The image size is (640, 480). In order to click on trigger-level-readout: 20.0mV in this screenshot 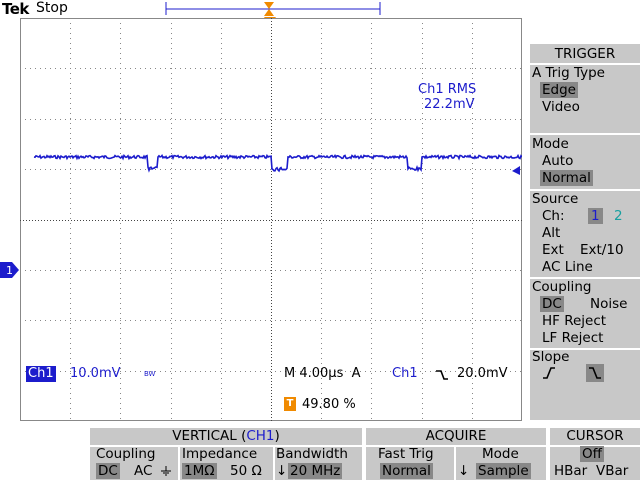, I will do `click(482, 373)`.